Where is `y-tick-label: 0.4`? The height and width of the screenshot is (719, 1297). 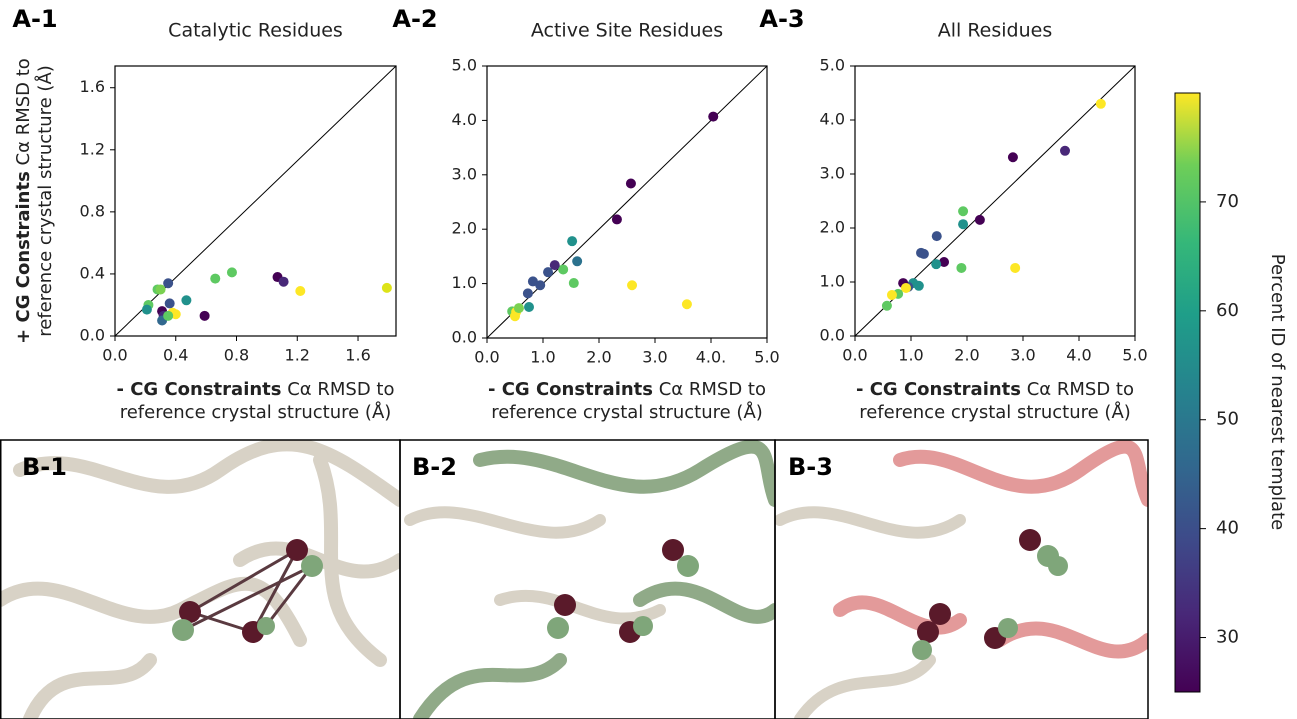
y-tick-label: 0.4 is located at coordinates (92, 272).